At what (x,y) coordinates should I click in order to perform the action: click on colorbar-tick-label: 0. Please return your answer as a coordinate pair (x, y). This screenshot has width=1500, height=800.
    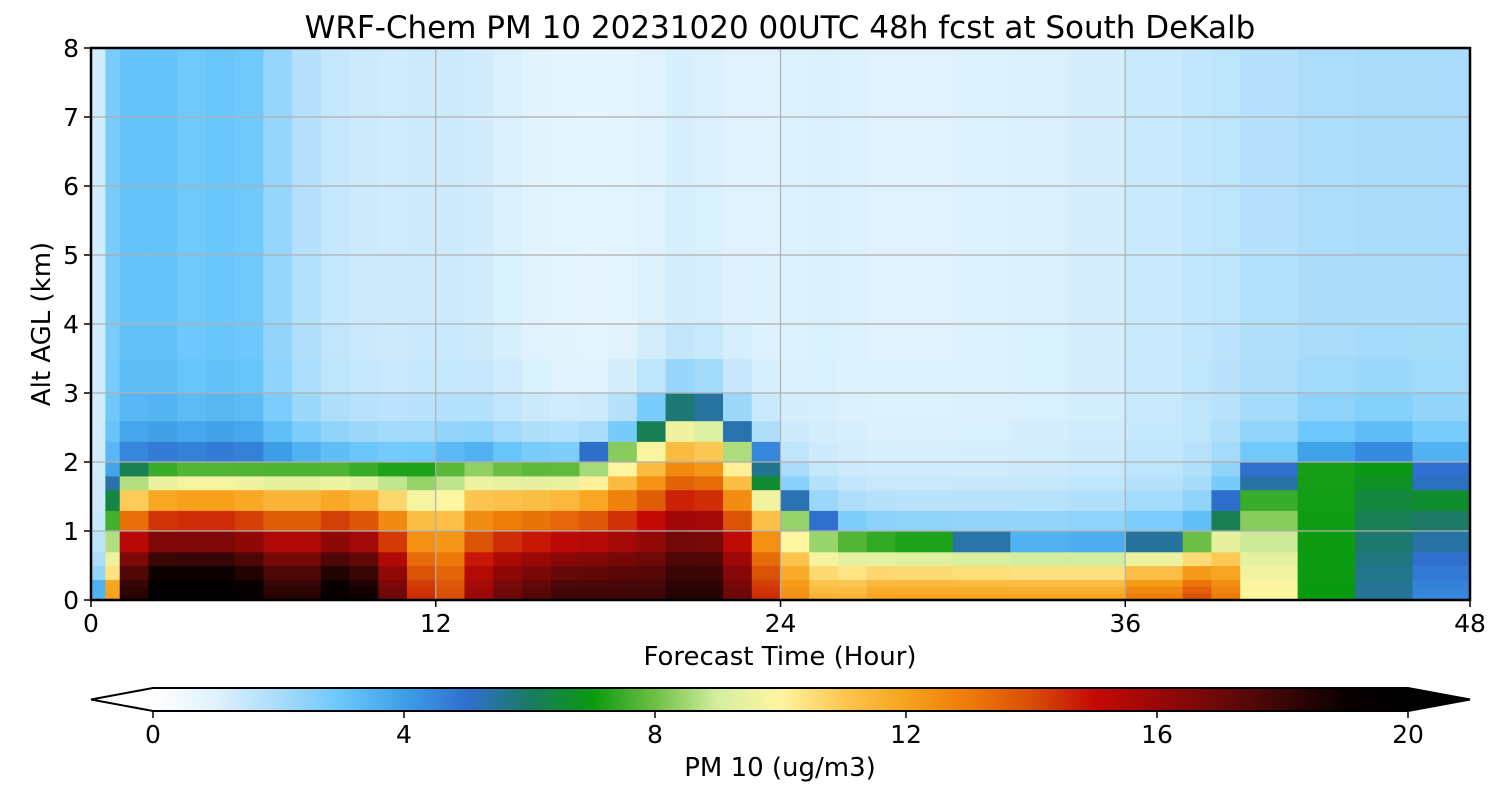
    Looking at the image, I should click on (153, 734).